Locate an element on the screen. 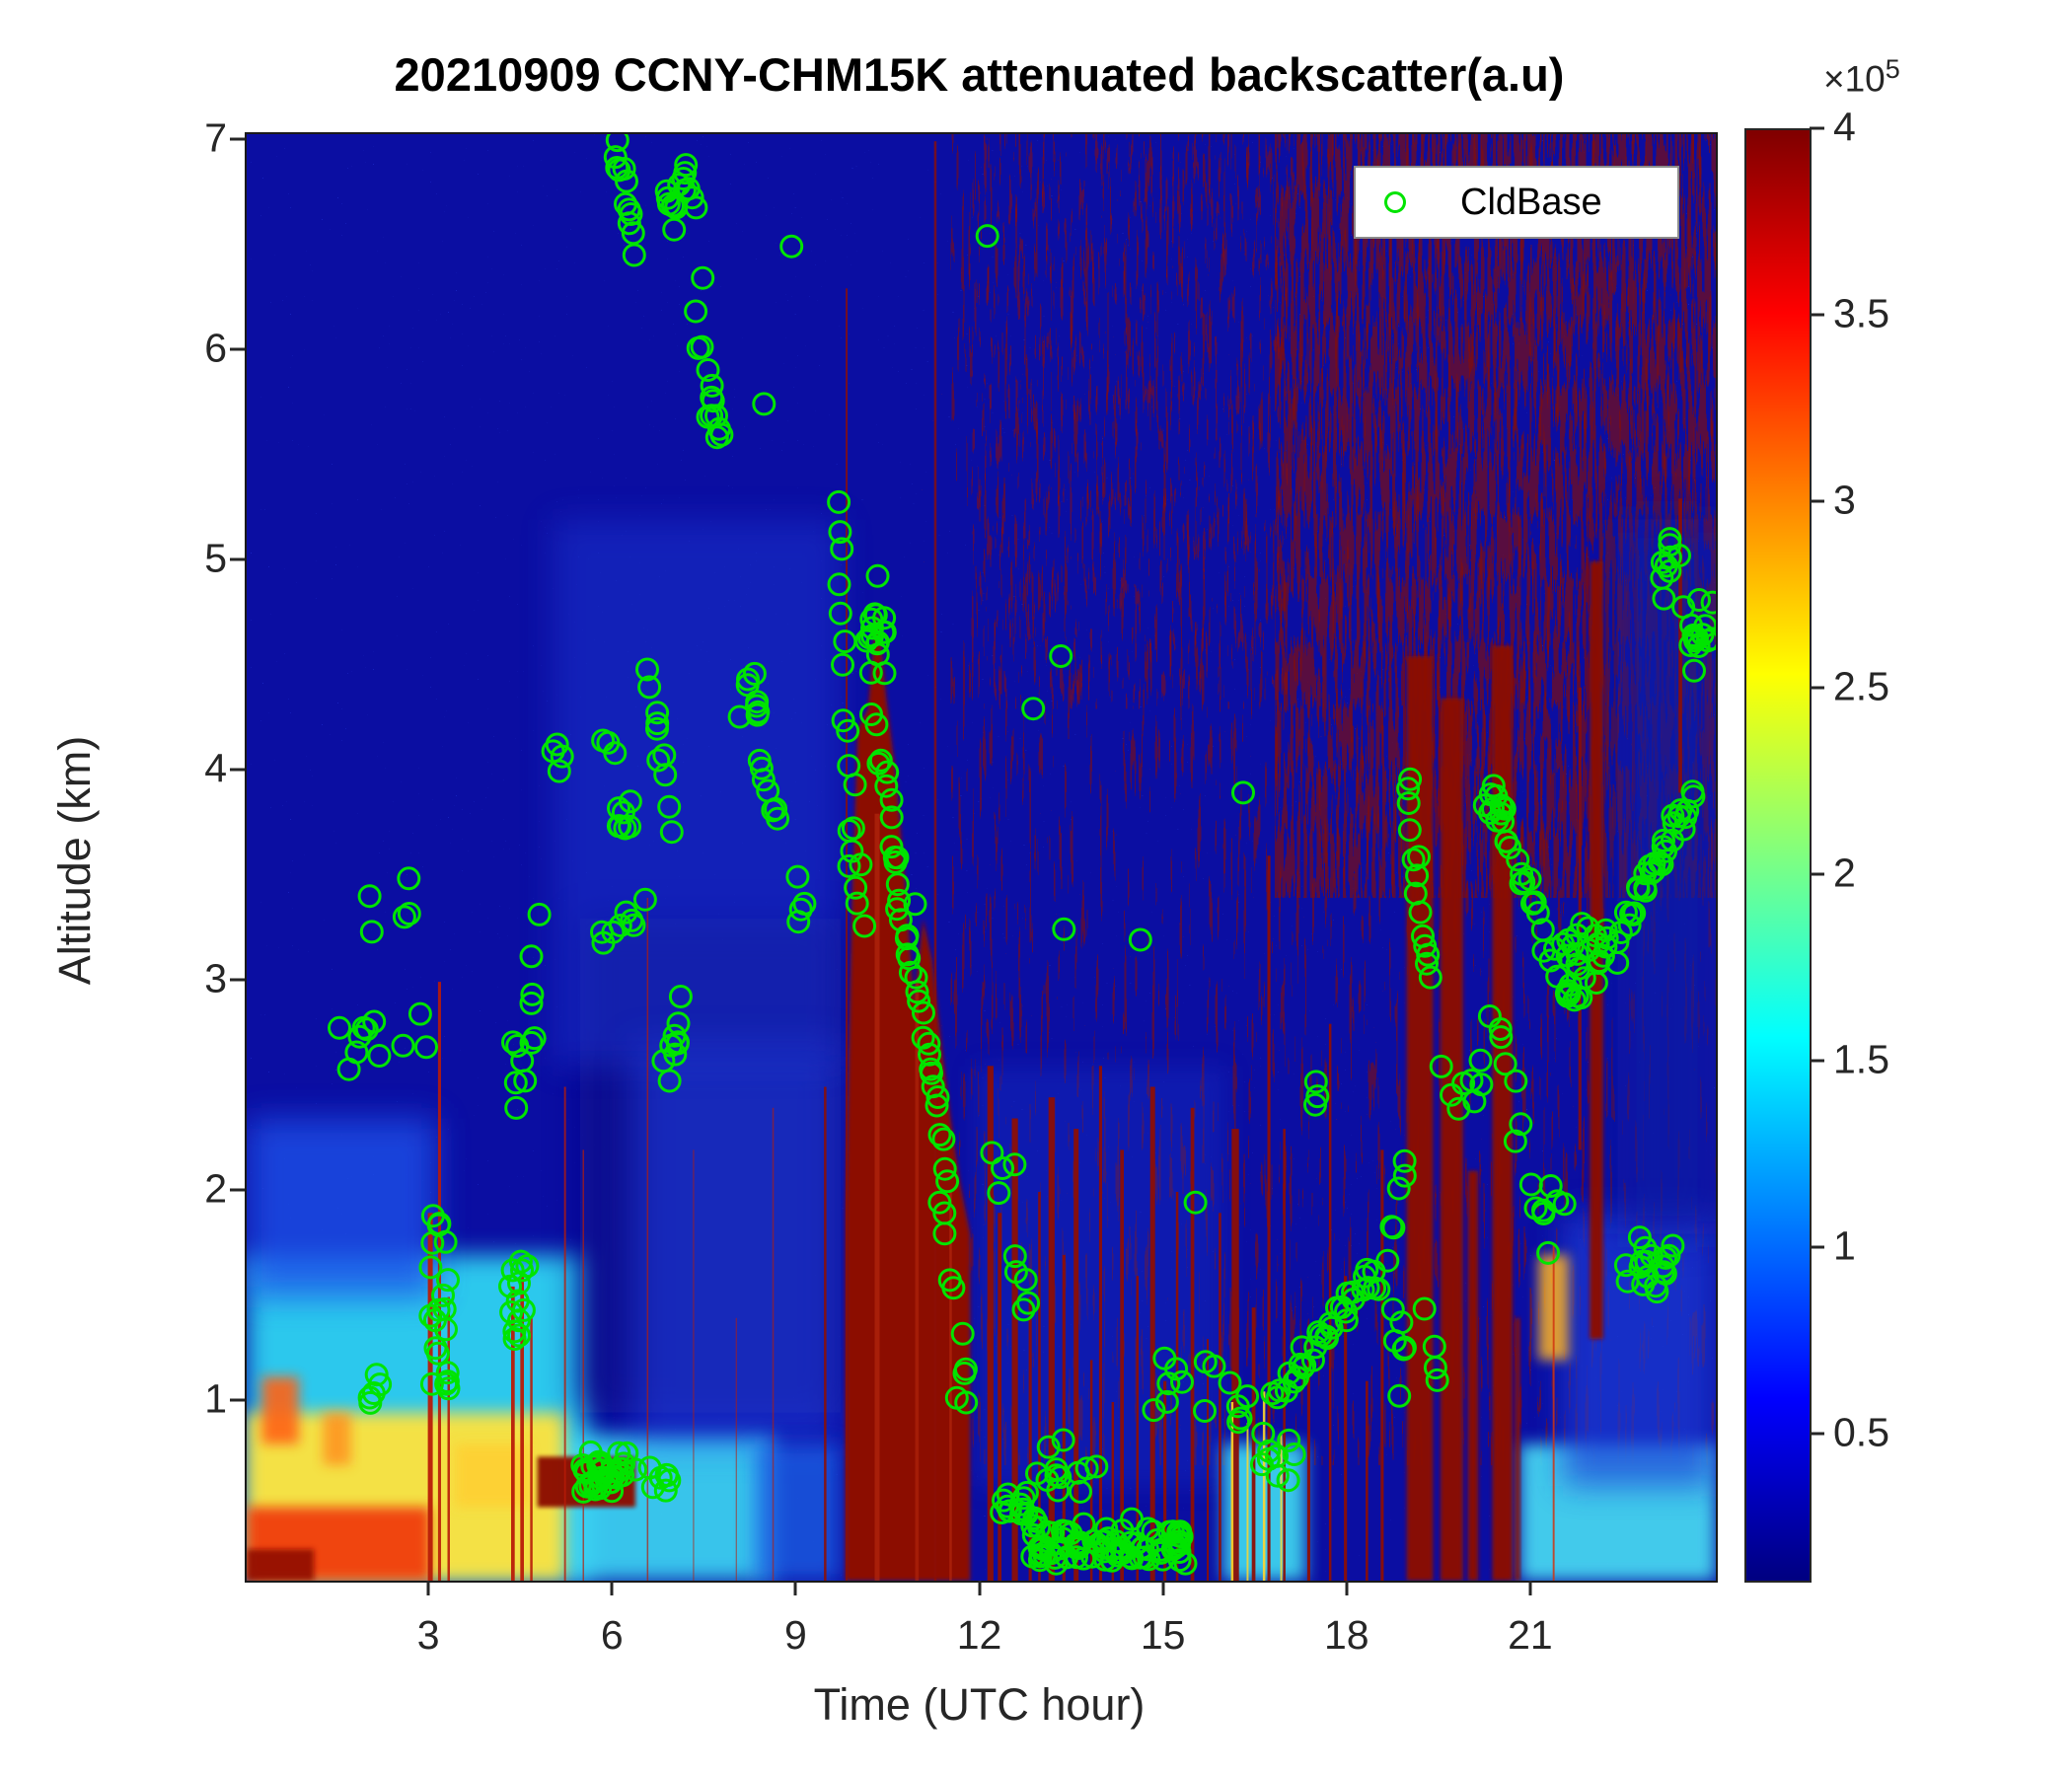  colorbar-exponent-base: ×10 is located at coordinates (1855, 79).